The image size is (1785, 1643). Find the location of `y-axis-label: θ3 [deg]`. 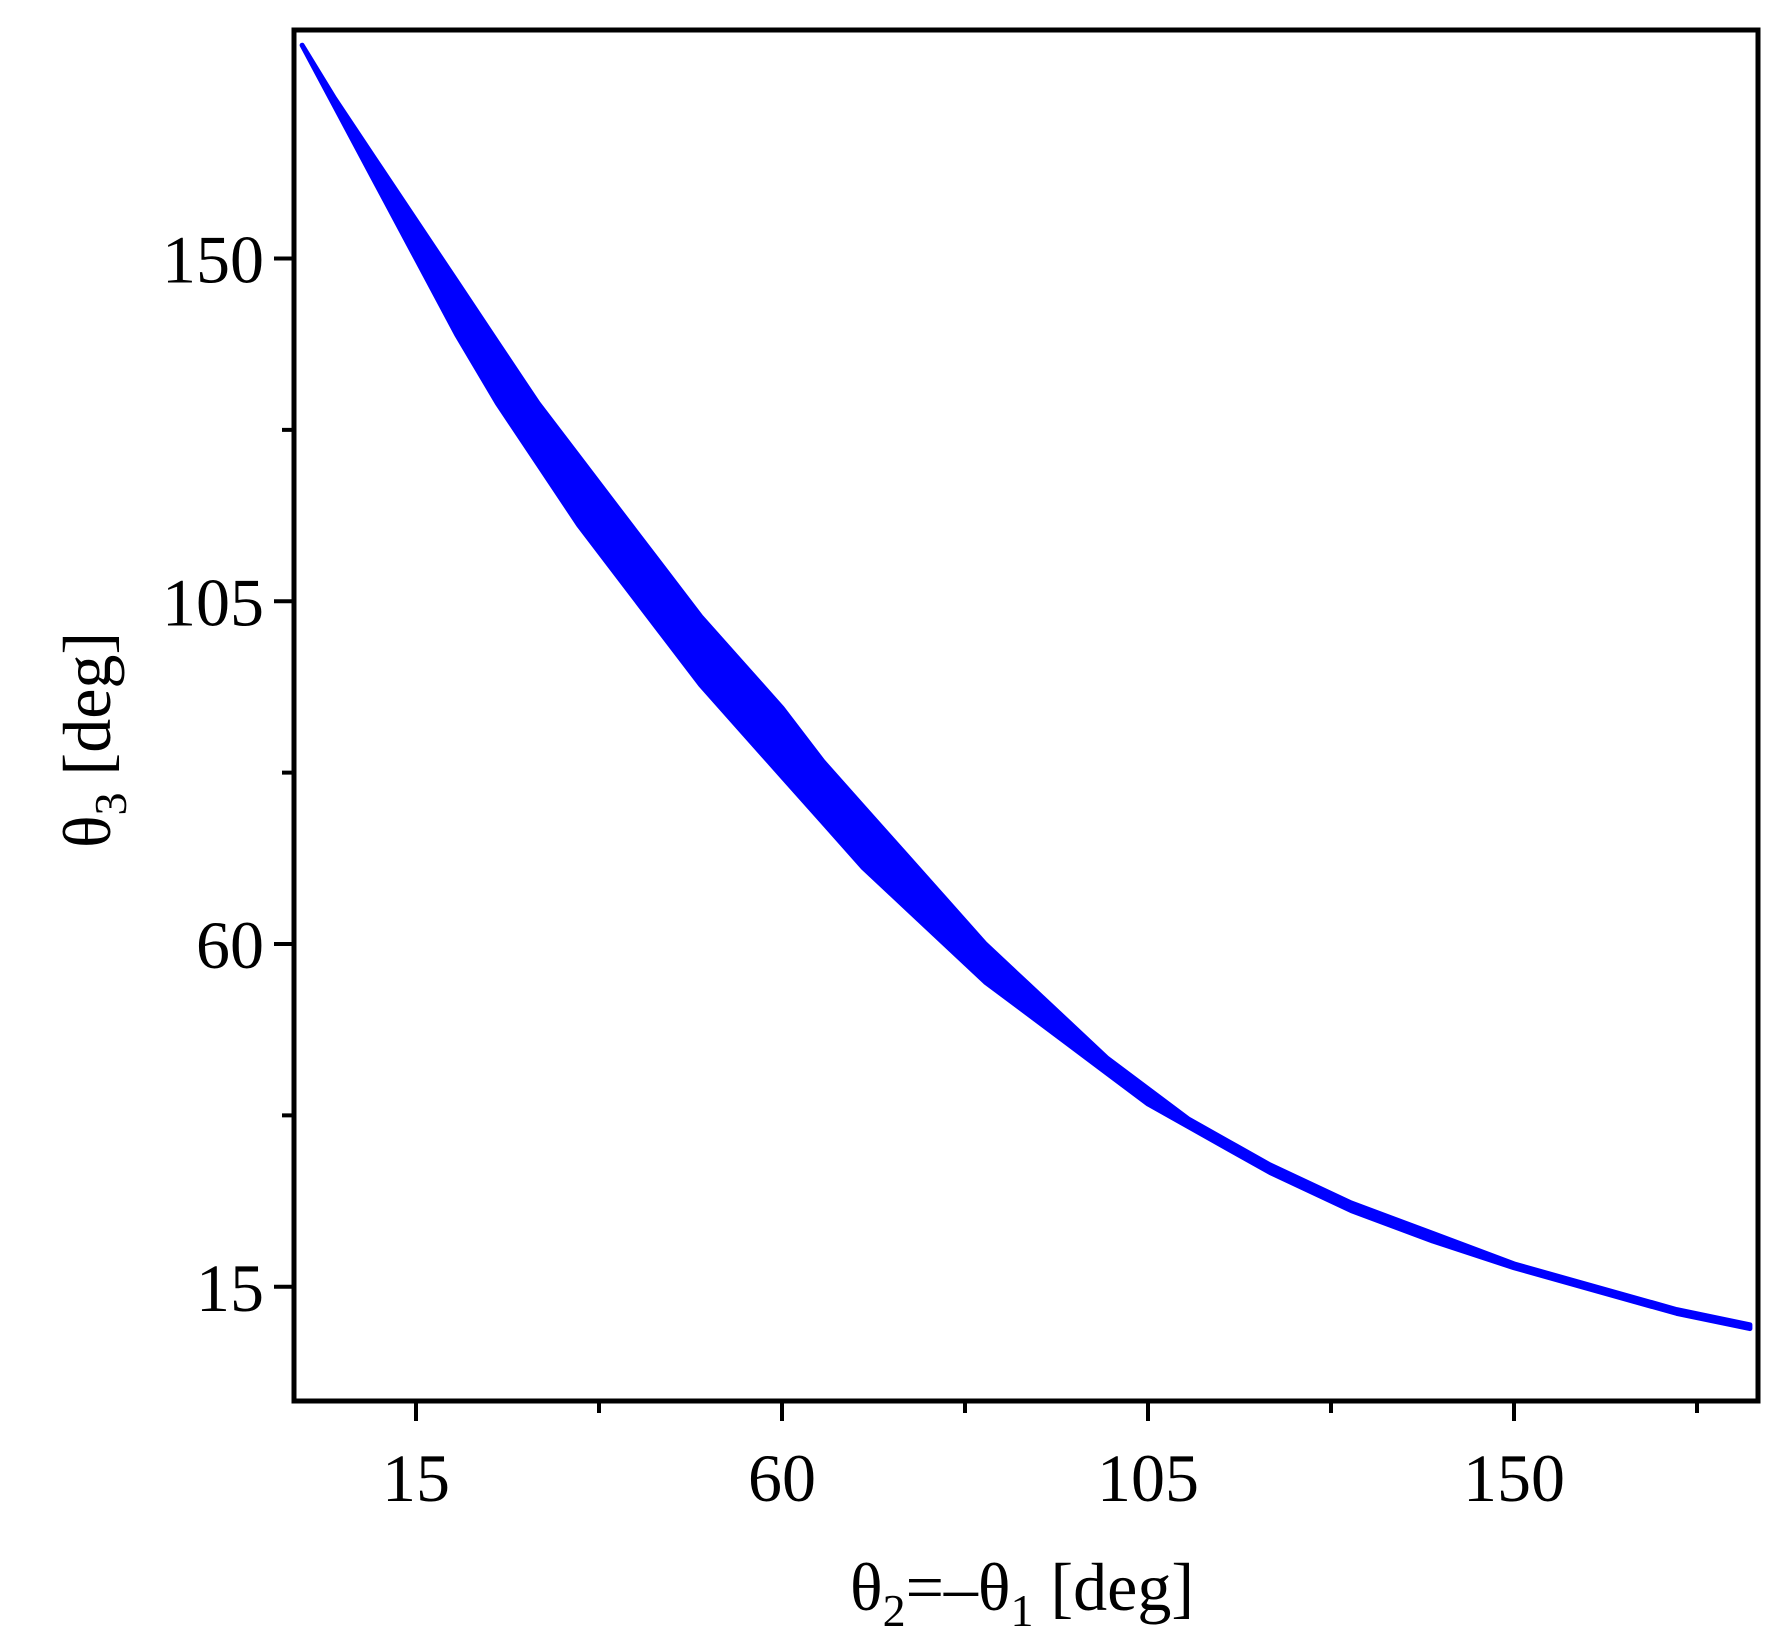

y-axis-label: θ3 [deg] is located at coordinates (92, 740).